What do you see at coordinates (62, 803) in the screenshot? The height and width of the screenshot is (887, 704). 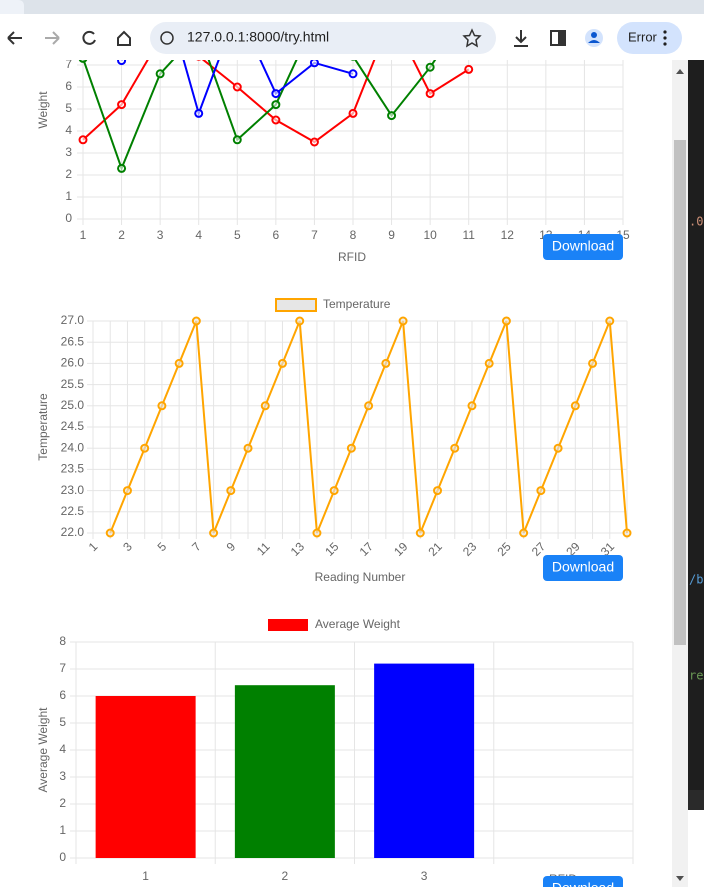 I see `y-tick-label: 2` at bounding box center [62, 803].